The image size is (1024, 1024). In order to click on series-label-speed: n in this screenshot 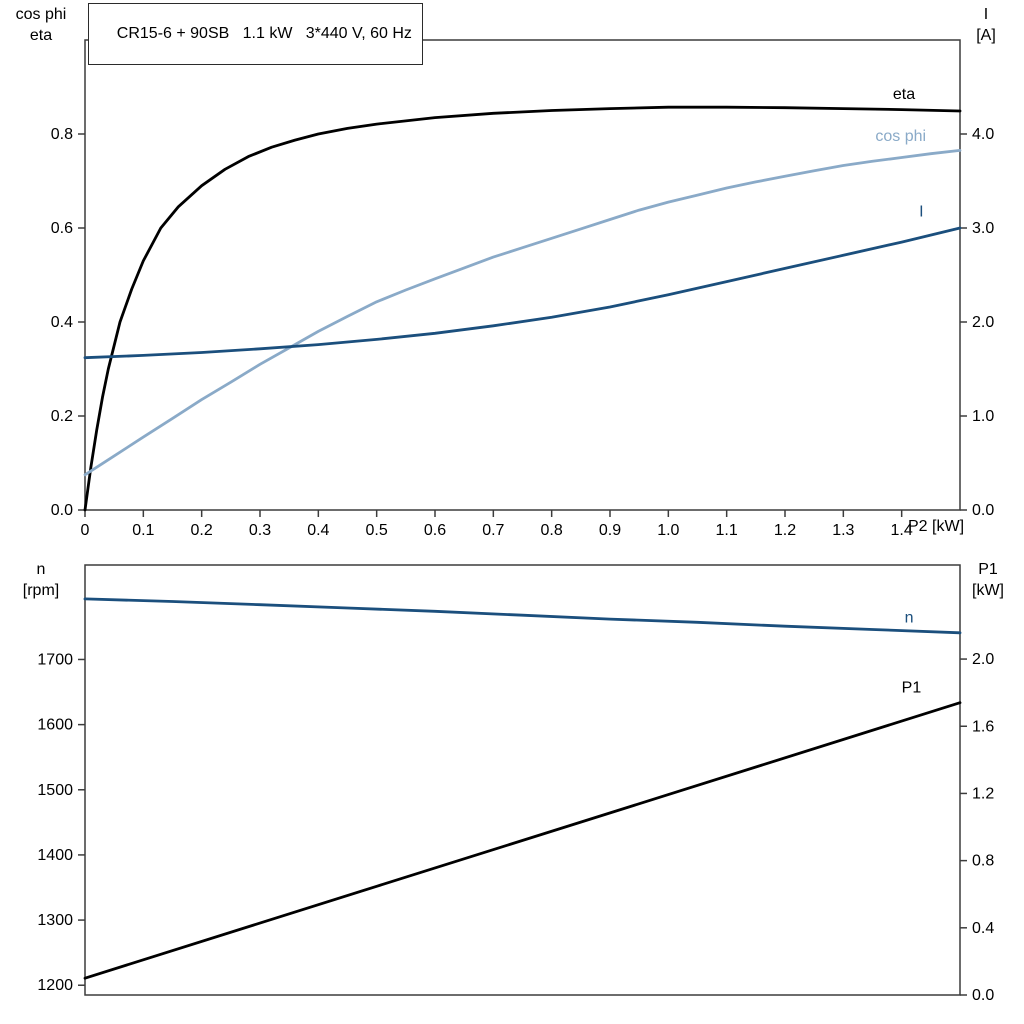, I will do `click(909, 617)`.